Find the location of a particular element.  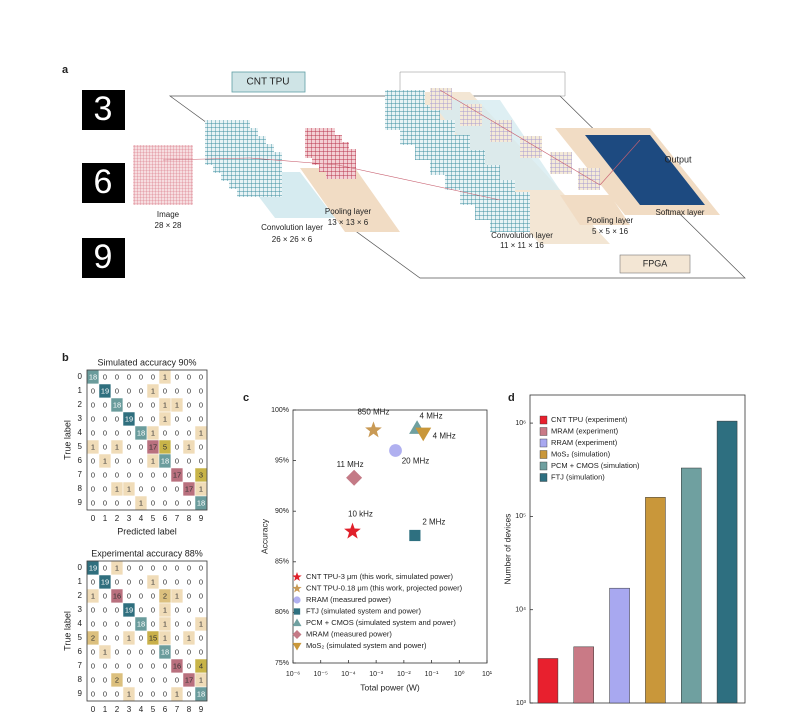

legend-label: FTJ (simulated system and power) is located at coordinates (364, 610).